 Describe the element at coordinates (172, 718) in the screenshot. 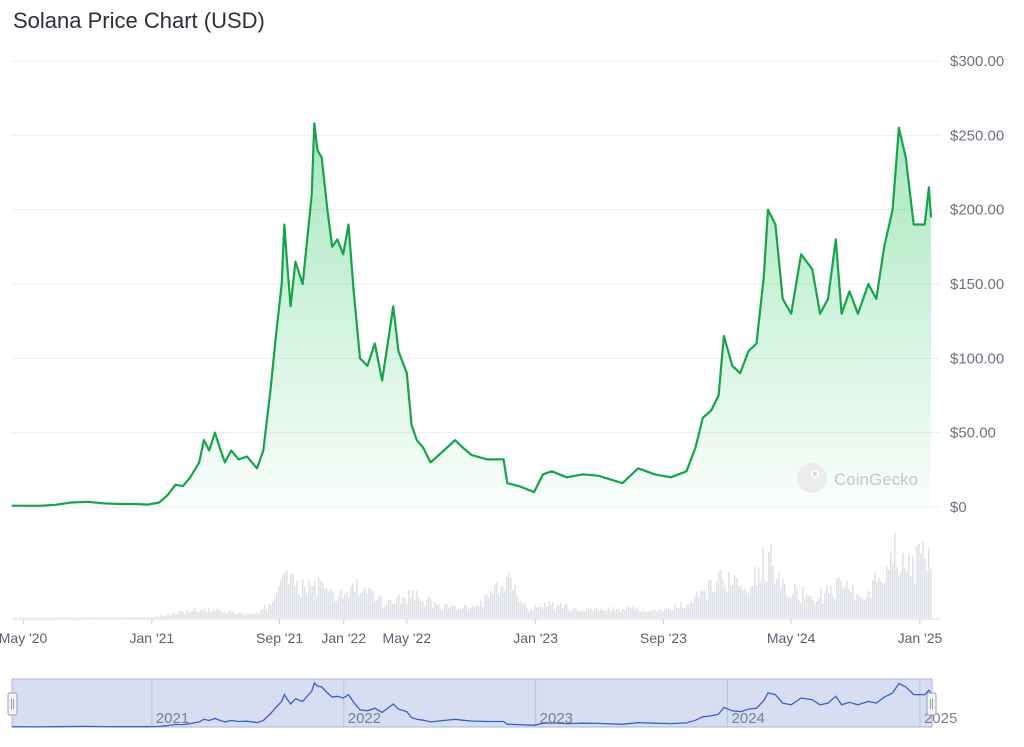

I see `navigator-year-label: 2021` at that location.